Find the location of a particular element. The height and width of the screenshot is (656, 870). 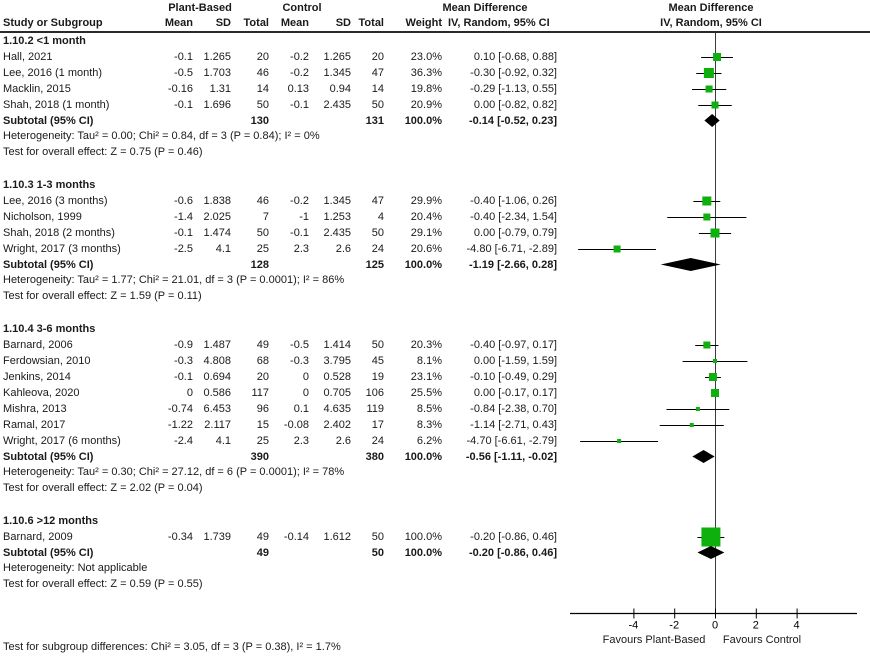

ctrl-total: 20 is located at coordinates (377, 57).